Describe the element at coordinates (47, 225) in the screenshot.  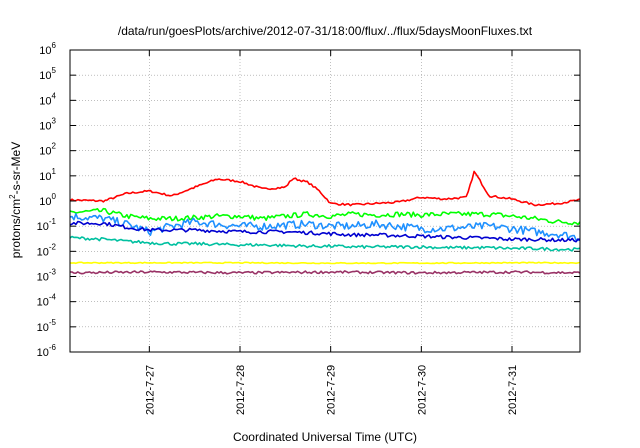
I see `y-tick-label: 10⁻¹` at that location.